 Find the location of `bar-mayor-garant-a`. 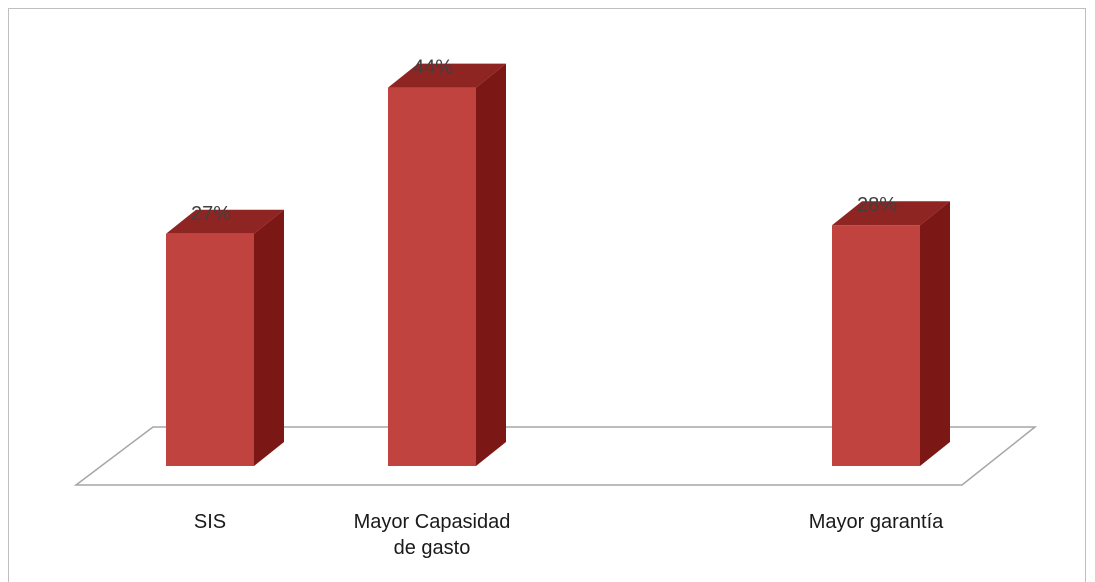

bar-mayor-garant-a is located at coordinates (876, 345).